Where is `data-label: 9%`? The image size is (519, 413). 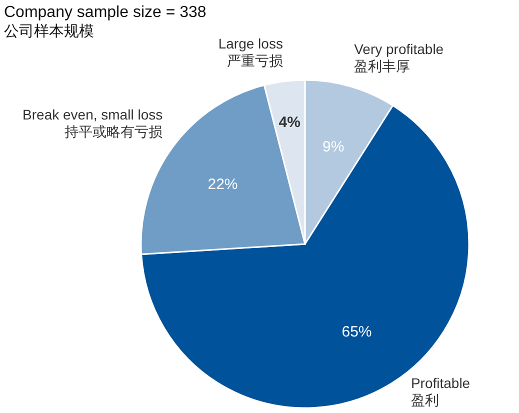 data-label: 9% is located at coordinates (333, 147).